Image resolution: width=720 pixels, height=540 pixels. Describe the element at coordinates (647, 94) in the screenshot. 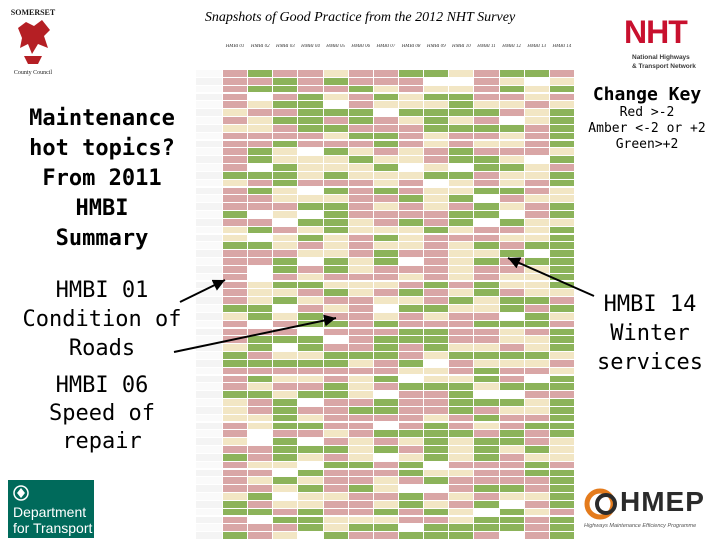

I see `change-key-title: Change Key` at that location.